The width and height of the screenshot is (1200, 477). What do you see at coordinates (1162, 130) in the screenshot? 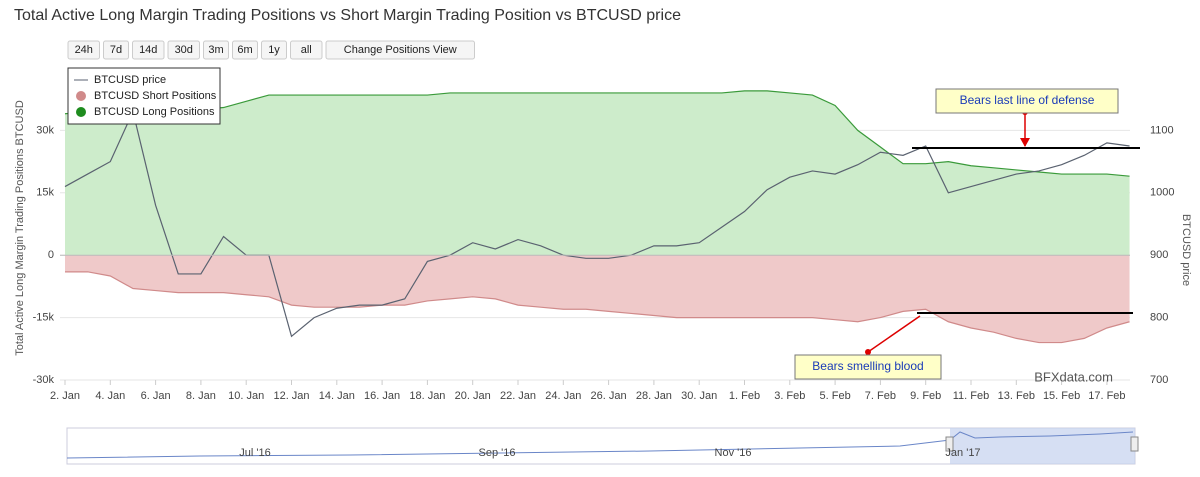
I see `y2-tick-label: 1100` at bounding box center [1162, 130].